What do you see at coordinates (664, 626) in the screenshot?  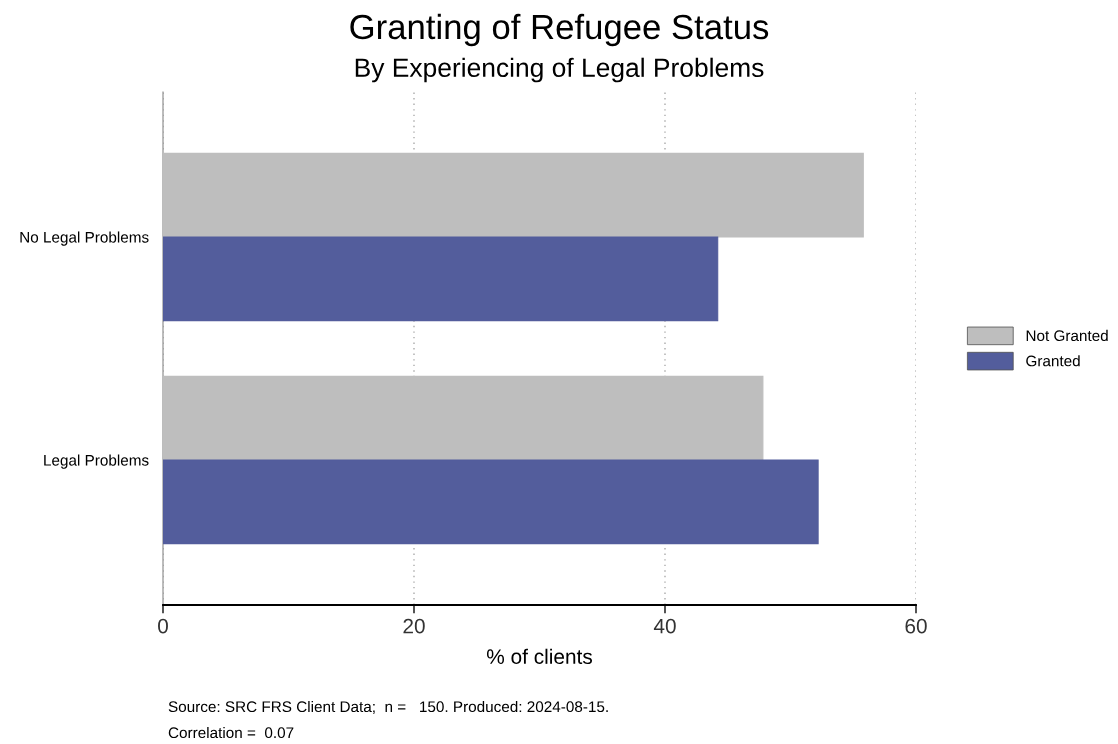 I see `x-tick-label: 40` at bounding box center [664, 626].